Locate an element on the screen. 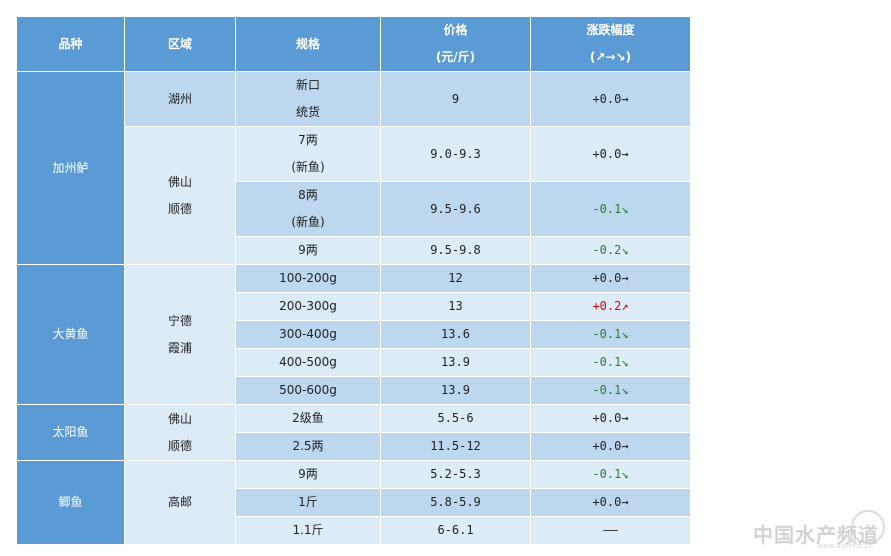  change-cell: +0.2↗ is located at coordinates (610, 306).